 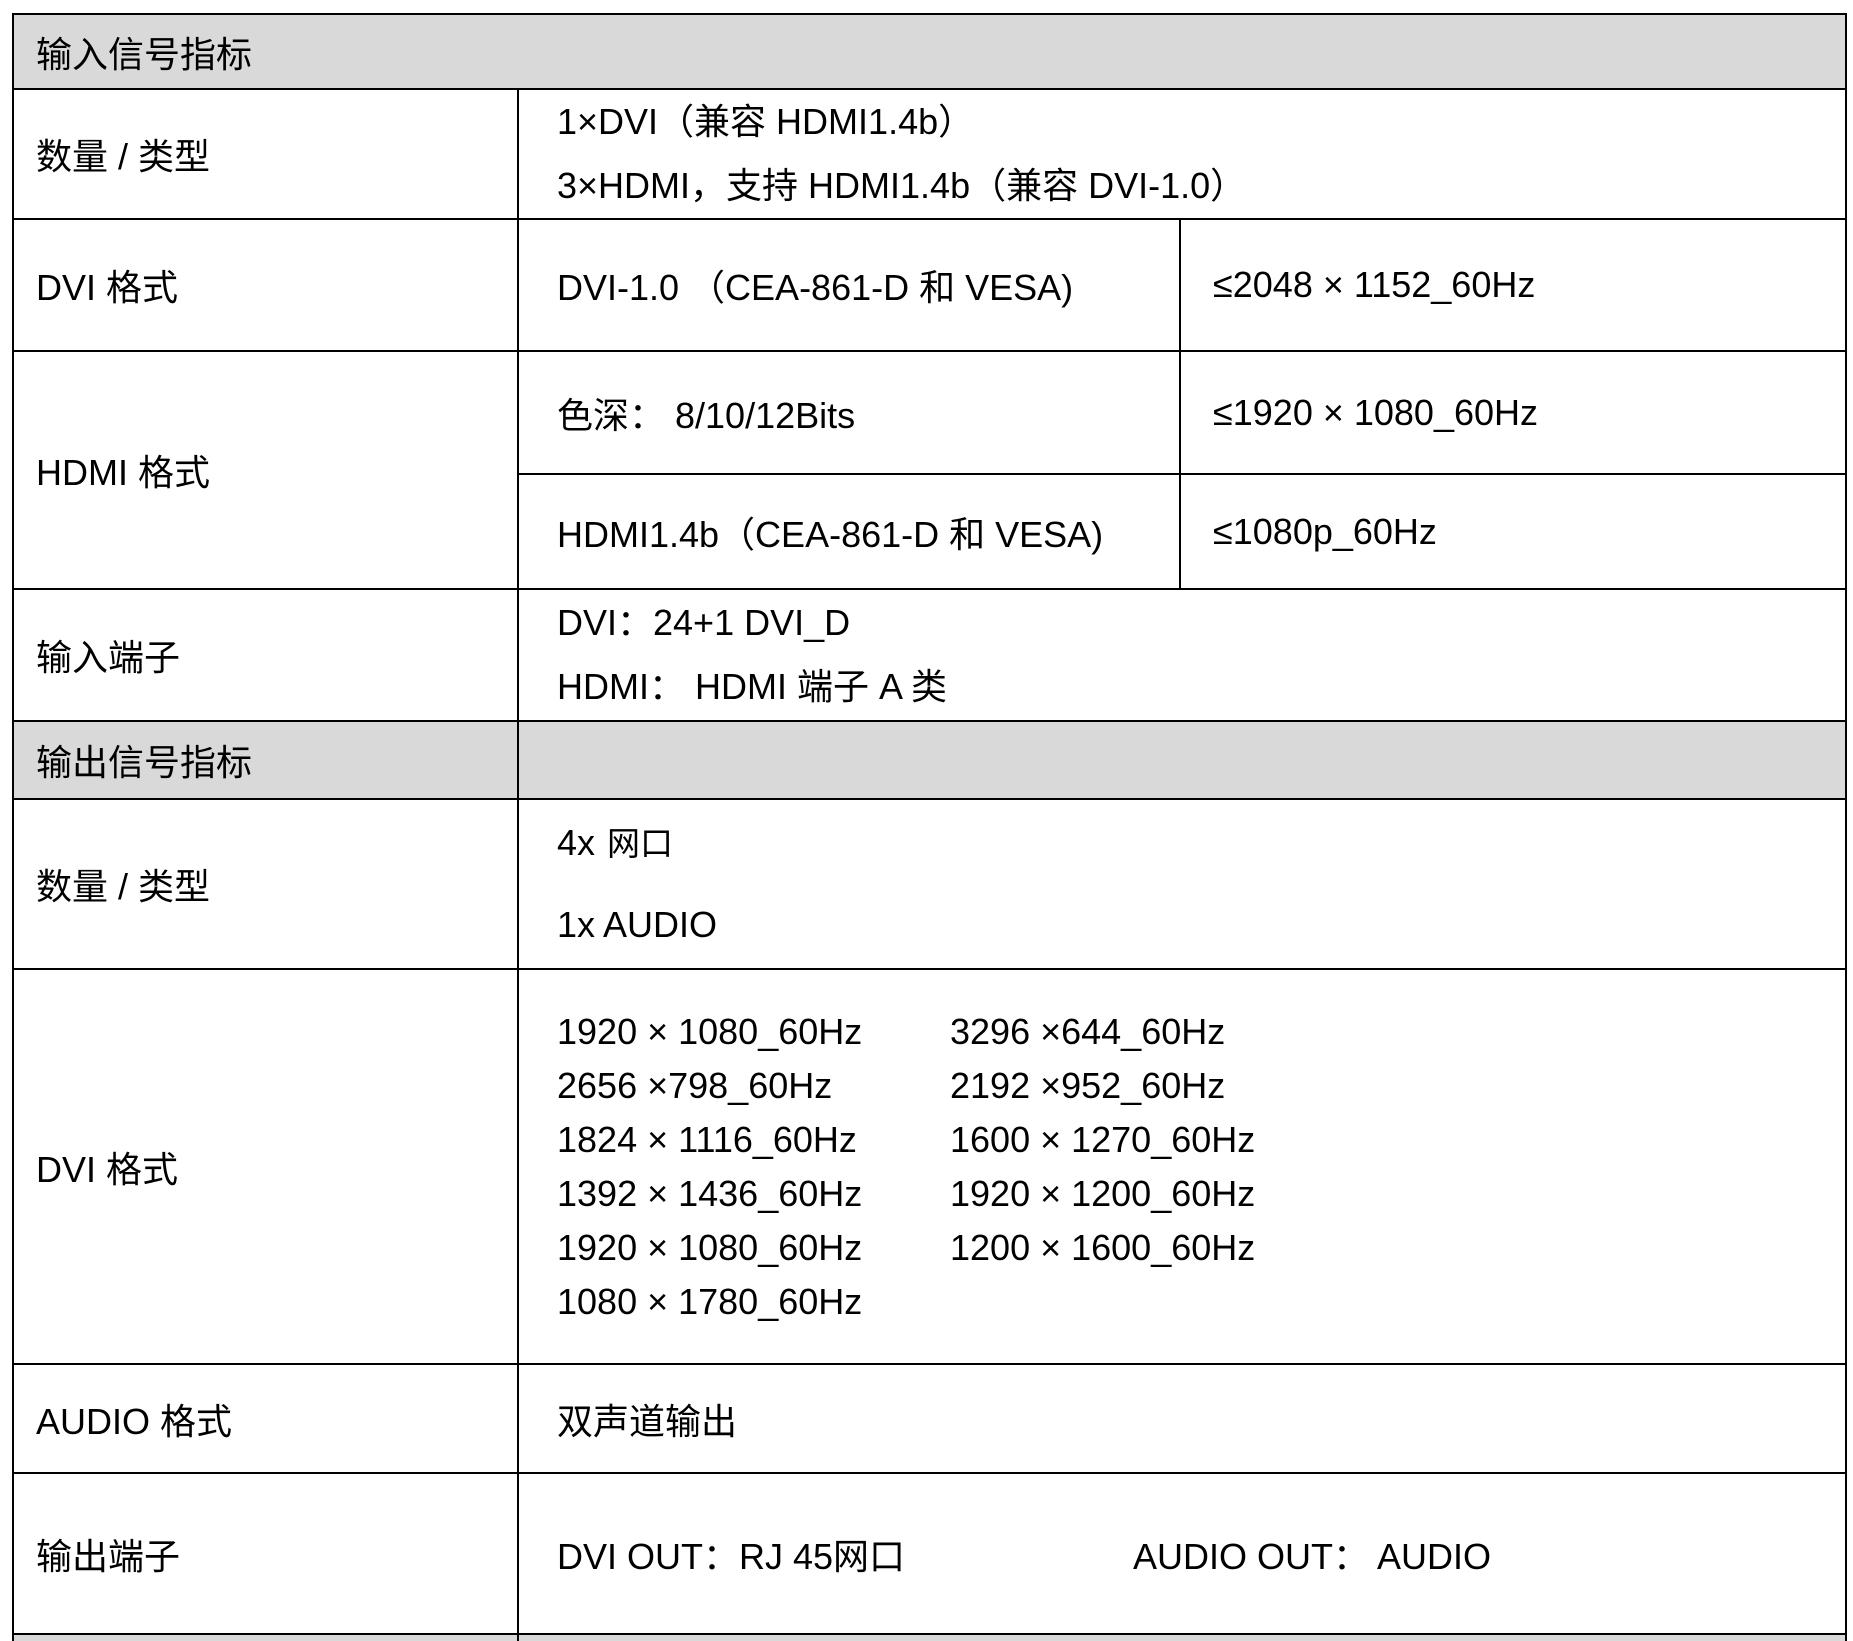 I want to click on output-connector-audio: AUDIO OUT： AUDIO, so click(x=1312, y=1556).